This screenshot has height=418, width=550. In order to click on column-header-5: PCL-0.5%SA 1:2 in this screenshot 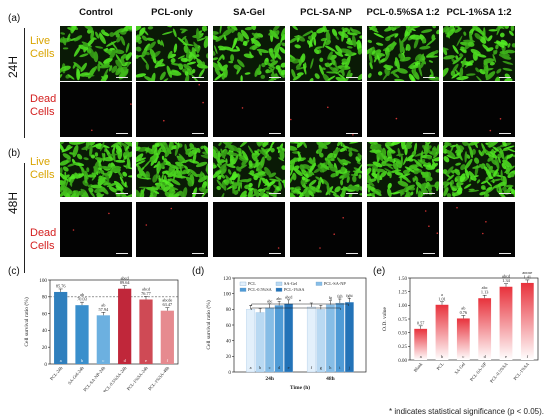, I will do `click(403, 12)`.